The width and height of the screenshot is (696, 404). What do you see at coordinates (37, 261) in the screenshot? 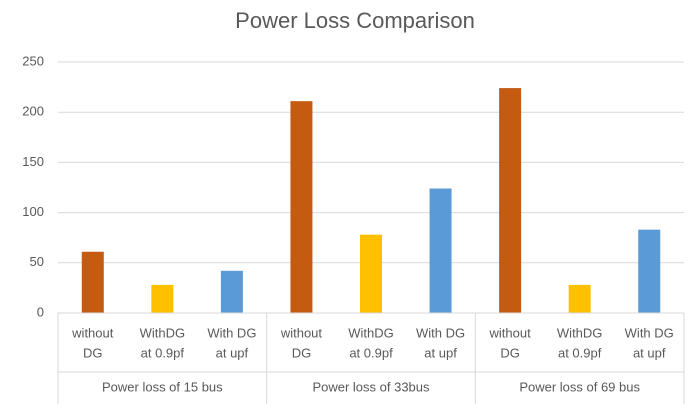
I see `y-tick-label: 50` at bounding box center [37, 261].